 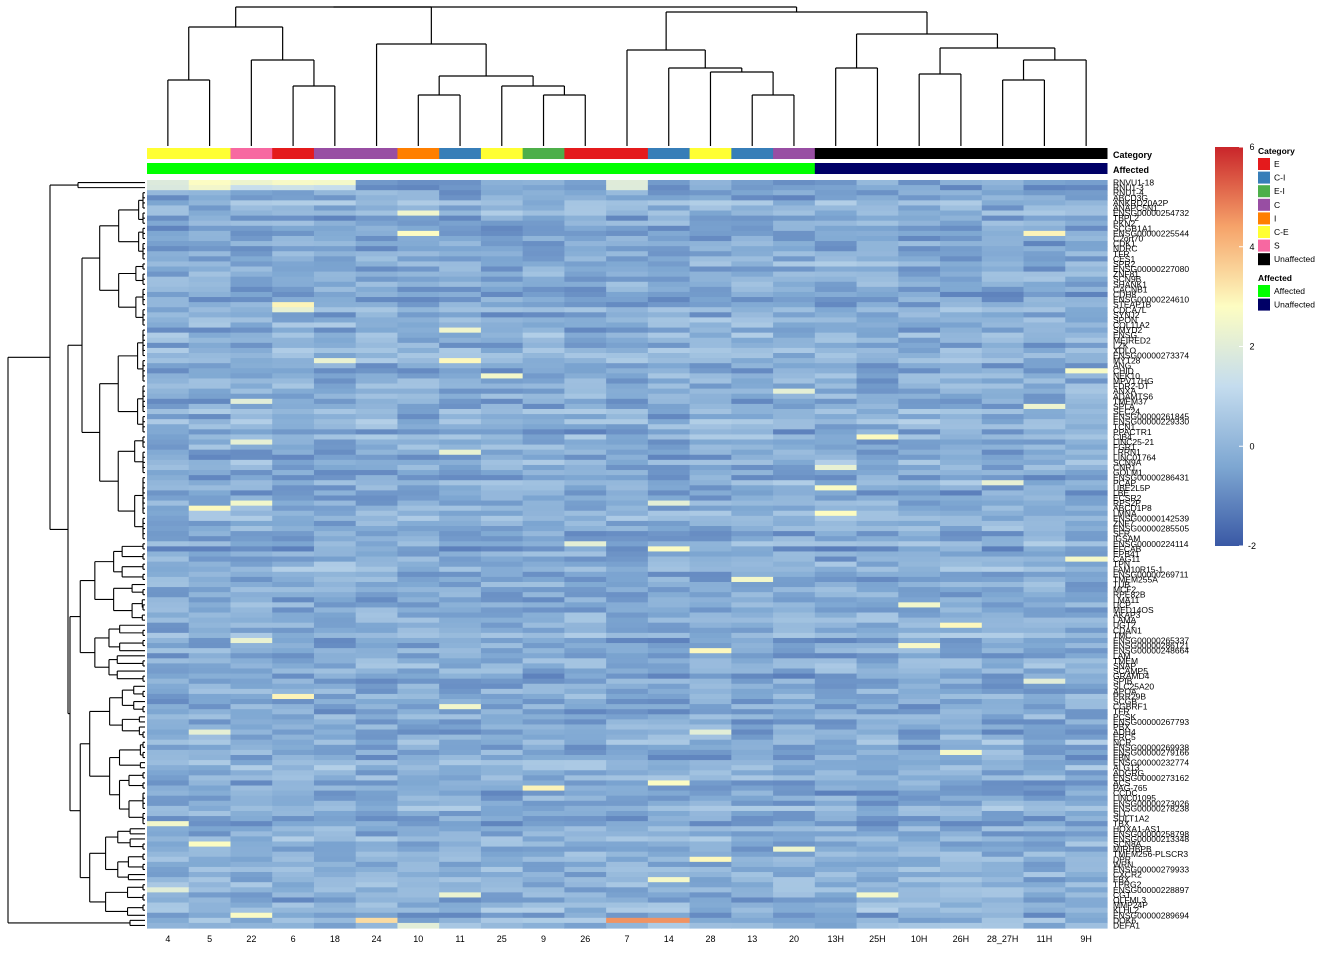 What do you see at coordinates (1132, 155) in the screenshot?
I see `category-annotation-label: Category` at bounding box center [1132, 155].